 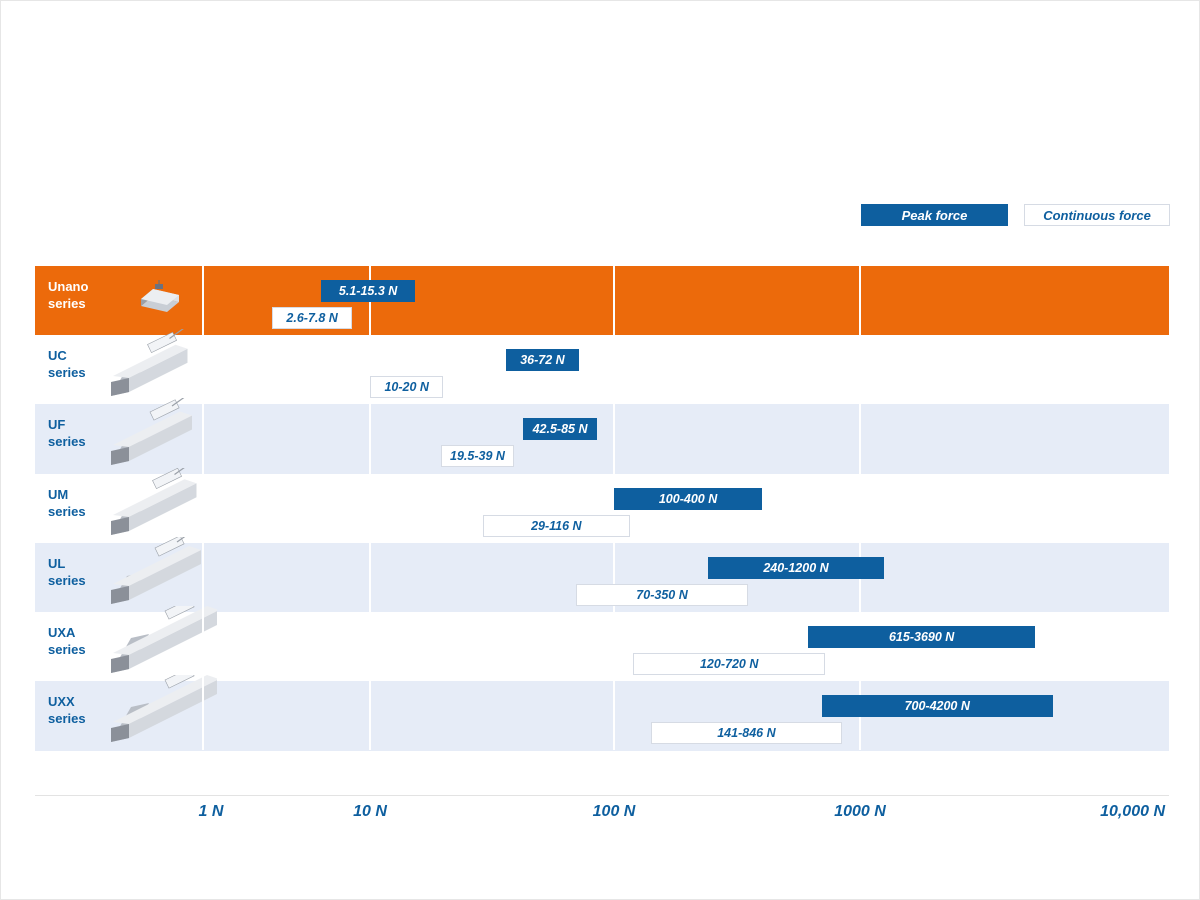 I want to click on row-label: UXA series, so click(x=67, y=641).